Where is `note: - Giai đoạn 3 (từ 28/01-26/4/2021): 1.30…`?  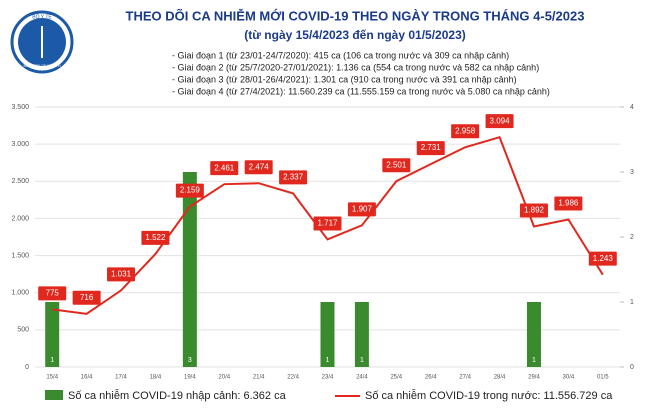 note: - Giai đoạn 3 (từ 28/01-26/4/2021): 1.30… is located at coordinates (344, 79).